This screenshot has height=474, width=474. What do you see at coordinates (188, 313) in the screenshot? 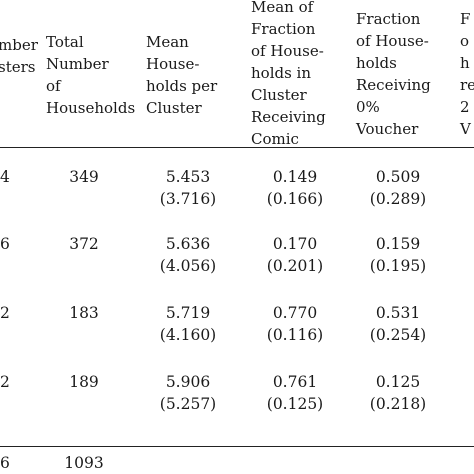
I see `row3-mean: 5.719` at bounding box center [188, 313].